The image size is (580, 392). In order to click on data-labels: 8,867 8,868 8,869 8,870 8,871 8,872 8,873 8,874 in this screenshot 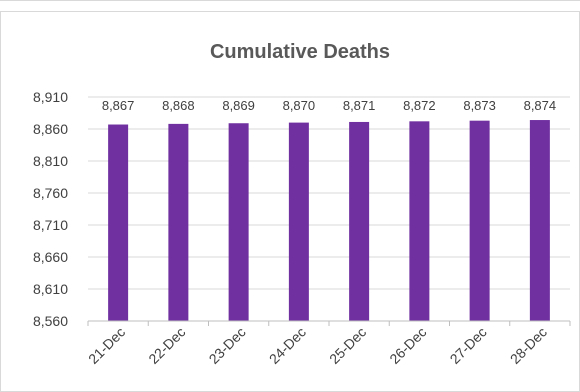, I will do `click(329, 105)`.